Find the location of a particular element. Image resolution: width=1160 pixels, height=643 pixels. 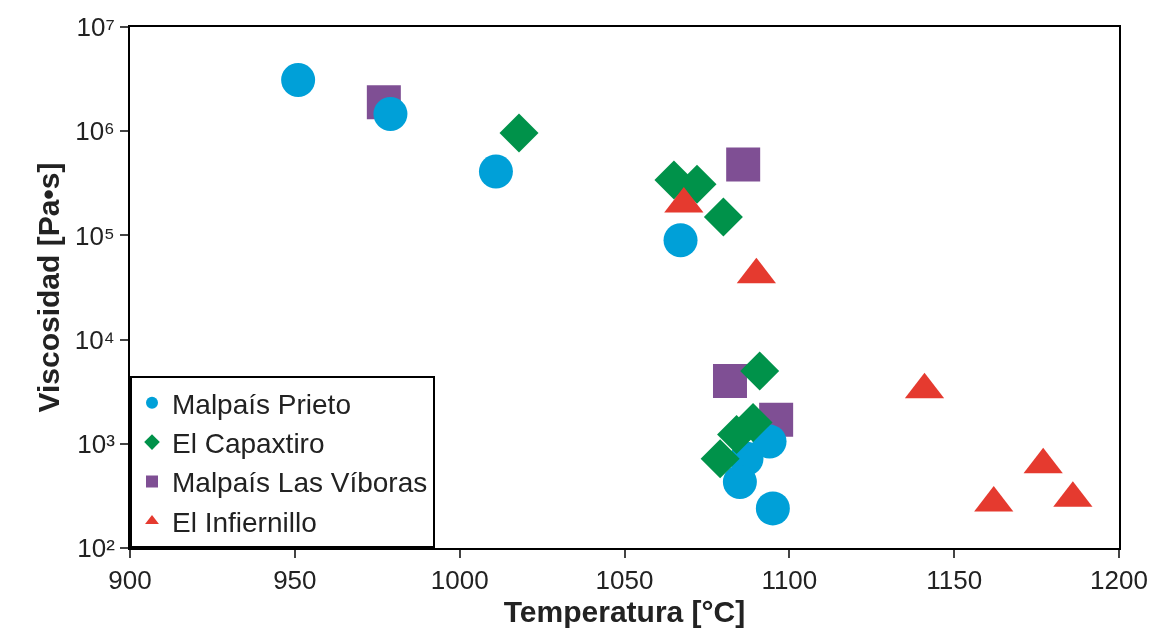

y-tick-label: 10⁴ is located at coordinates (94, 339).